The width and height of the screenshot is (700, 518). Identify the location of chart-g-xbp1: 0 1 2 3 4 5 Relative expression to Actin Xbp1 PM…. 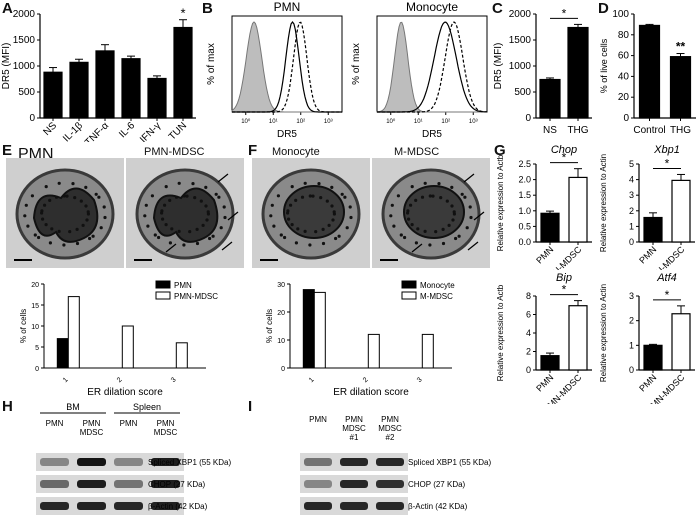
(647, 207).